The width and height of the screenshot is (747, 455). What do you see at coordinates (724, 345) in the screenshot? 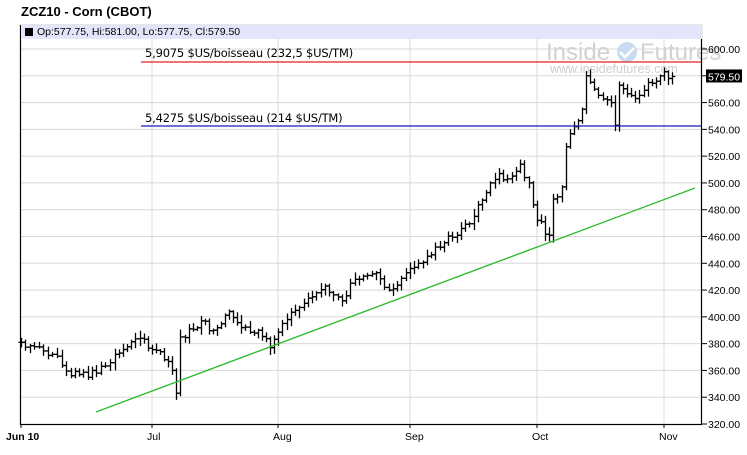
I see `svg-text: 380.00` at bounding box center [724, 345].